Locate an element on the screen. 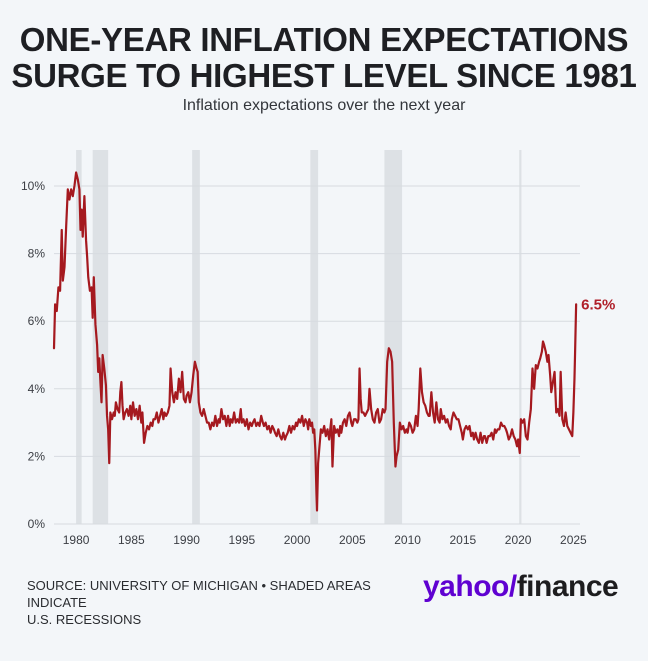 This screenshot has width=648, height=661. brand-finance: finance is located at coordinates (567, 586).